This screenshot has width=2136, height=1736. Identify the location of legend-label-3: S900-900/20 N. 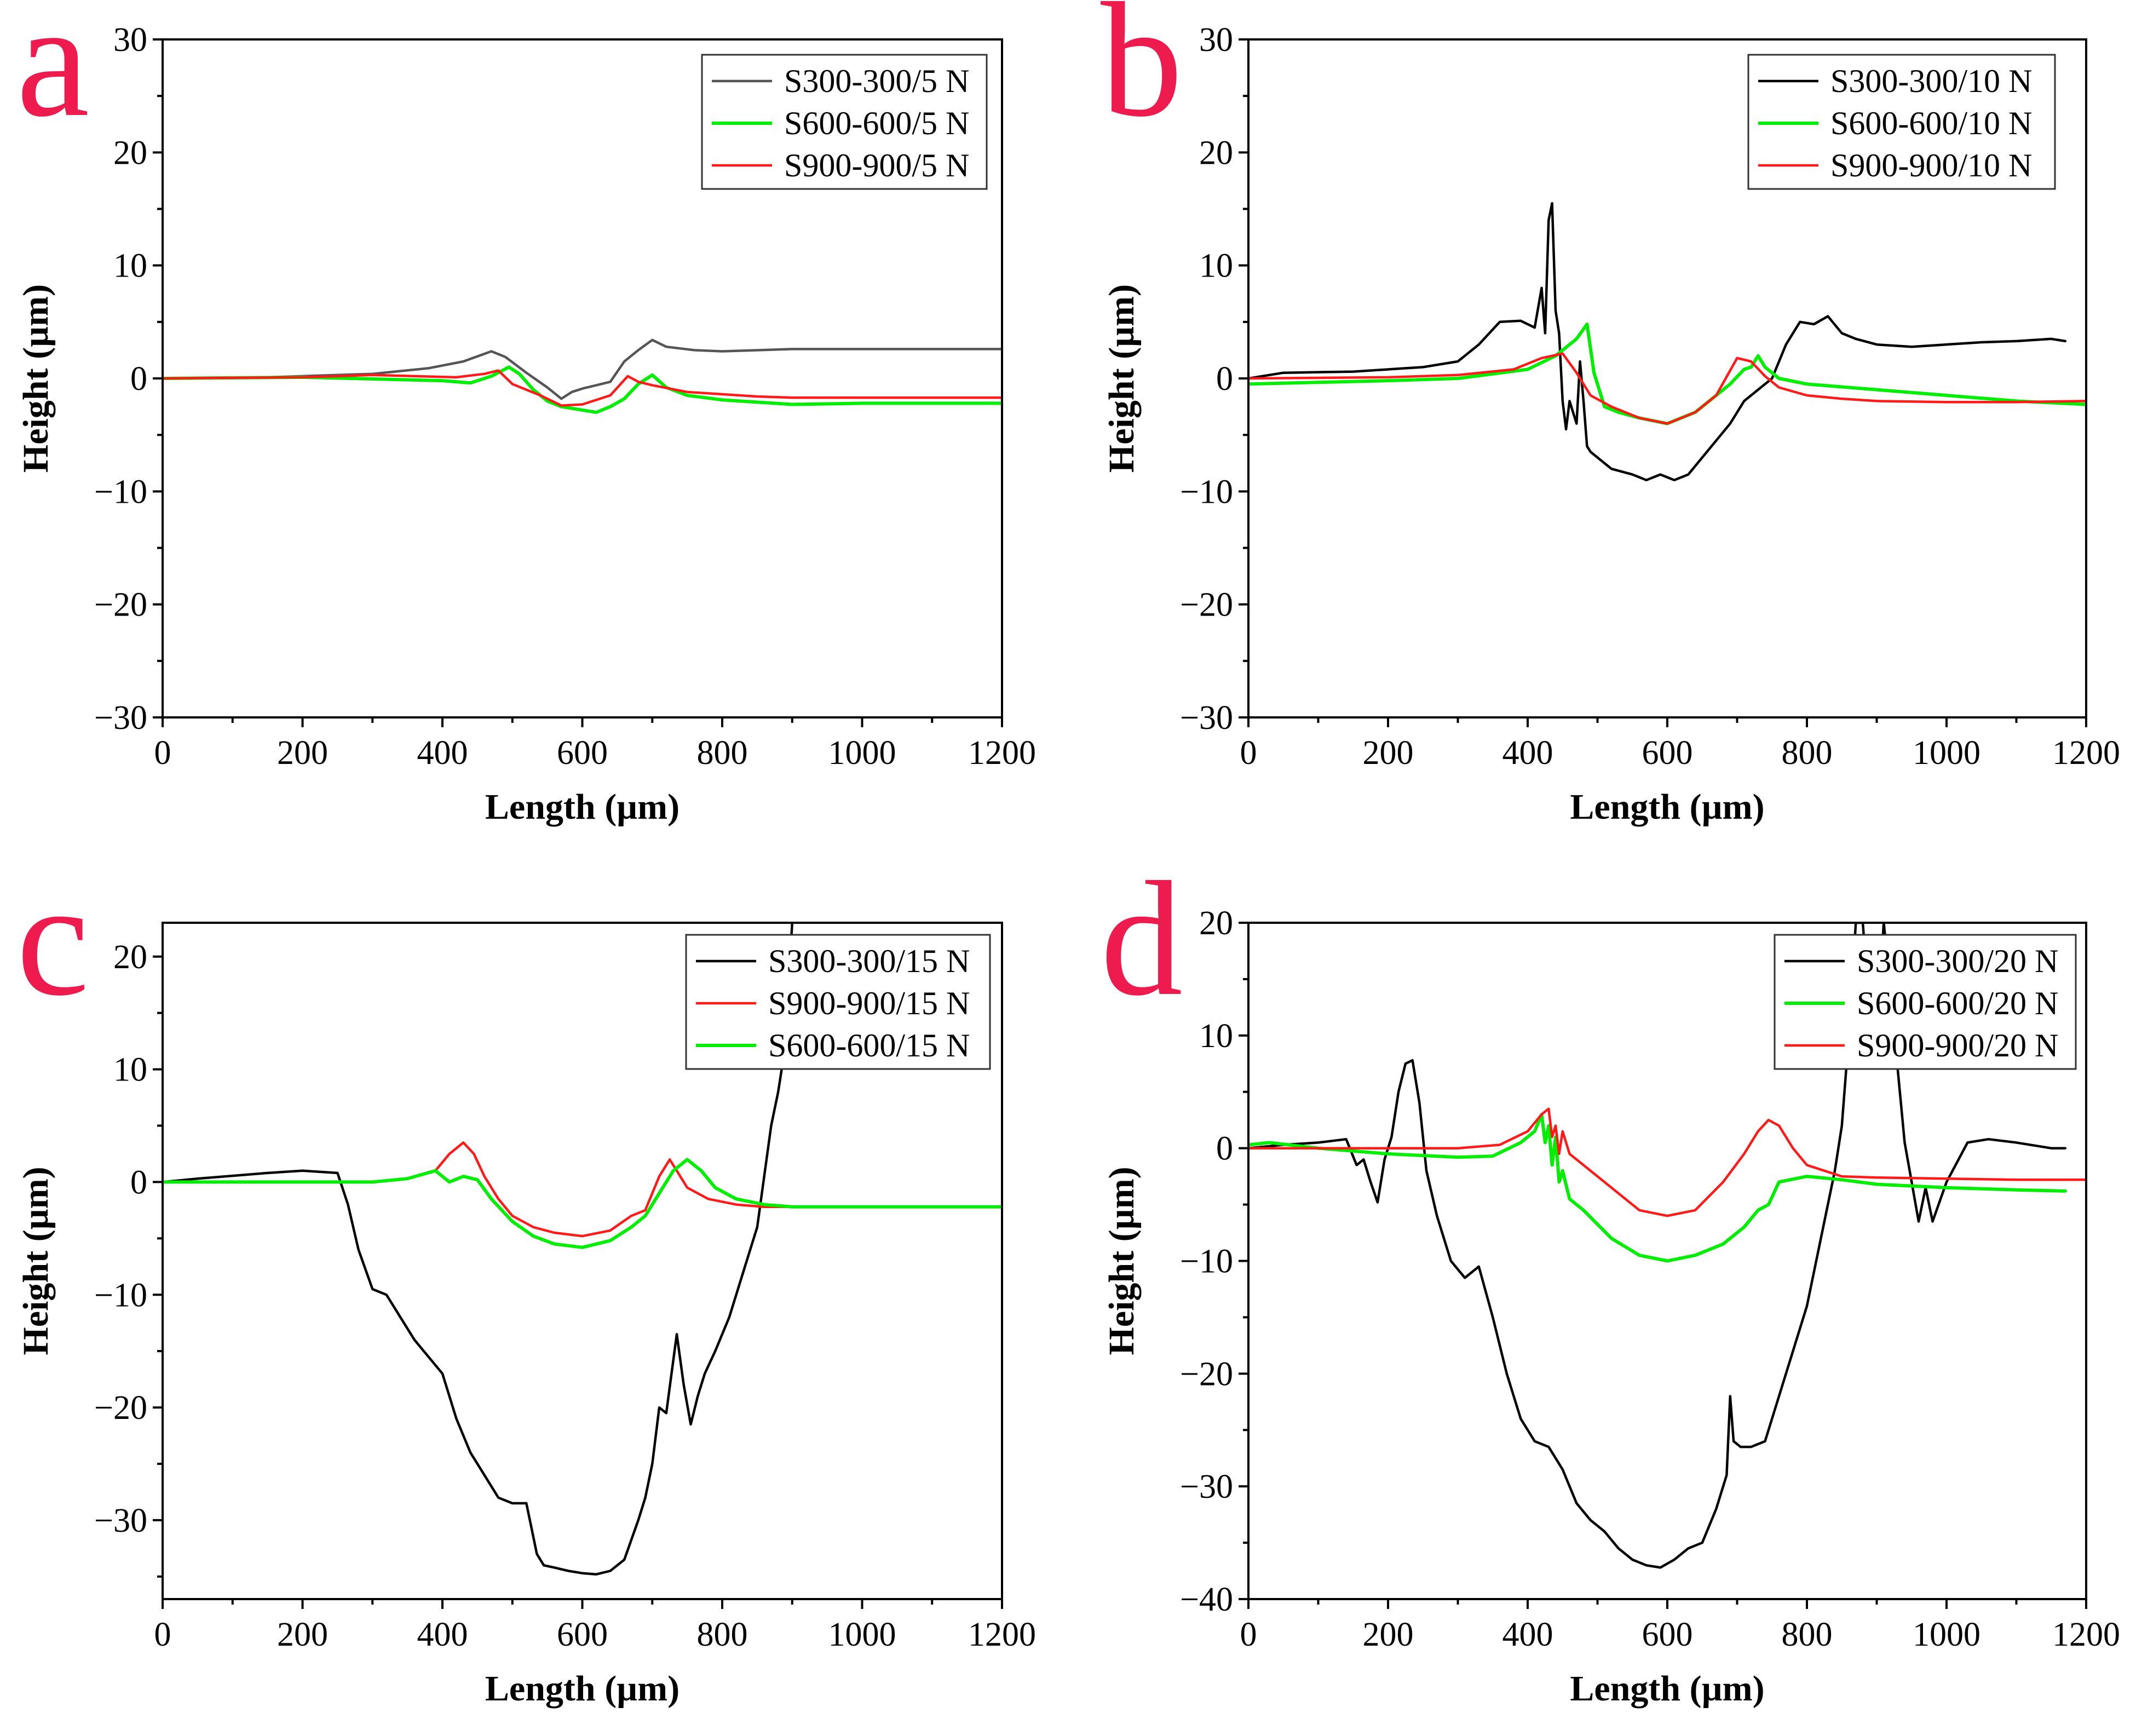
(1958, 1045).